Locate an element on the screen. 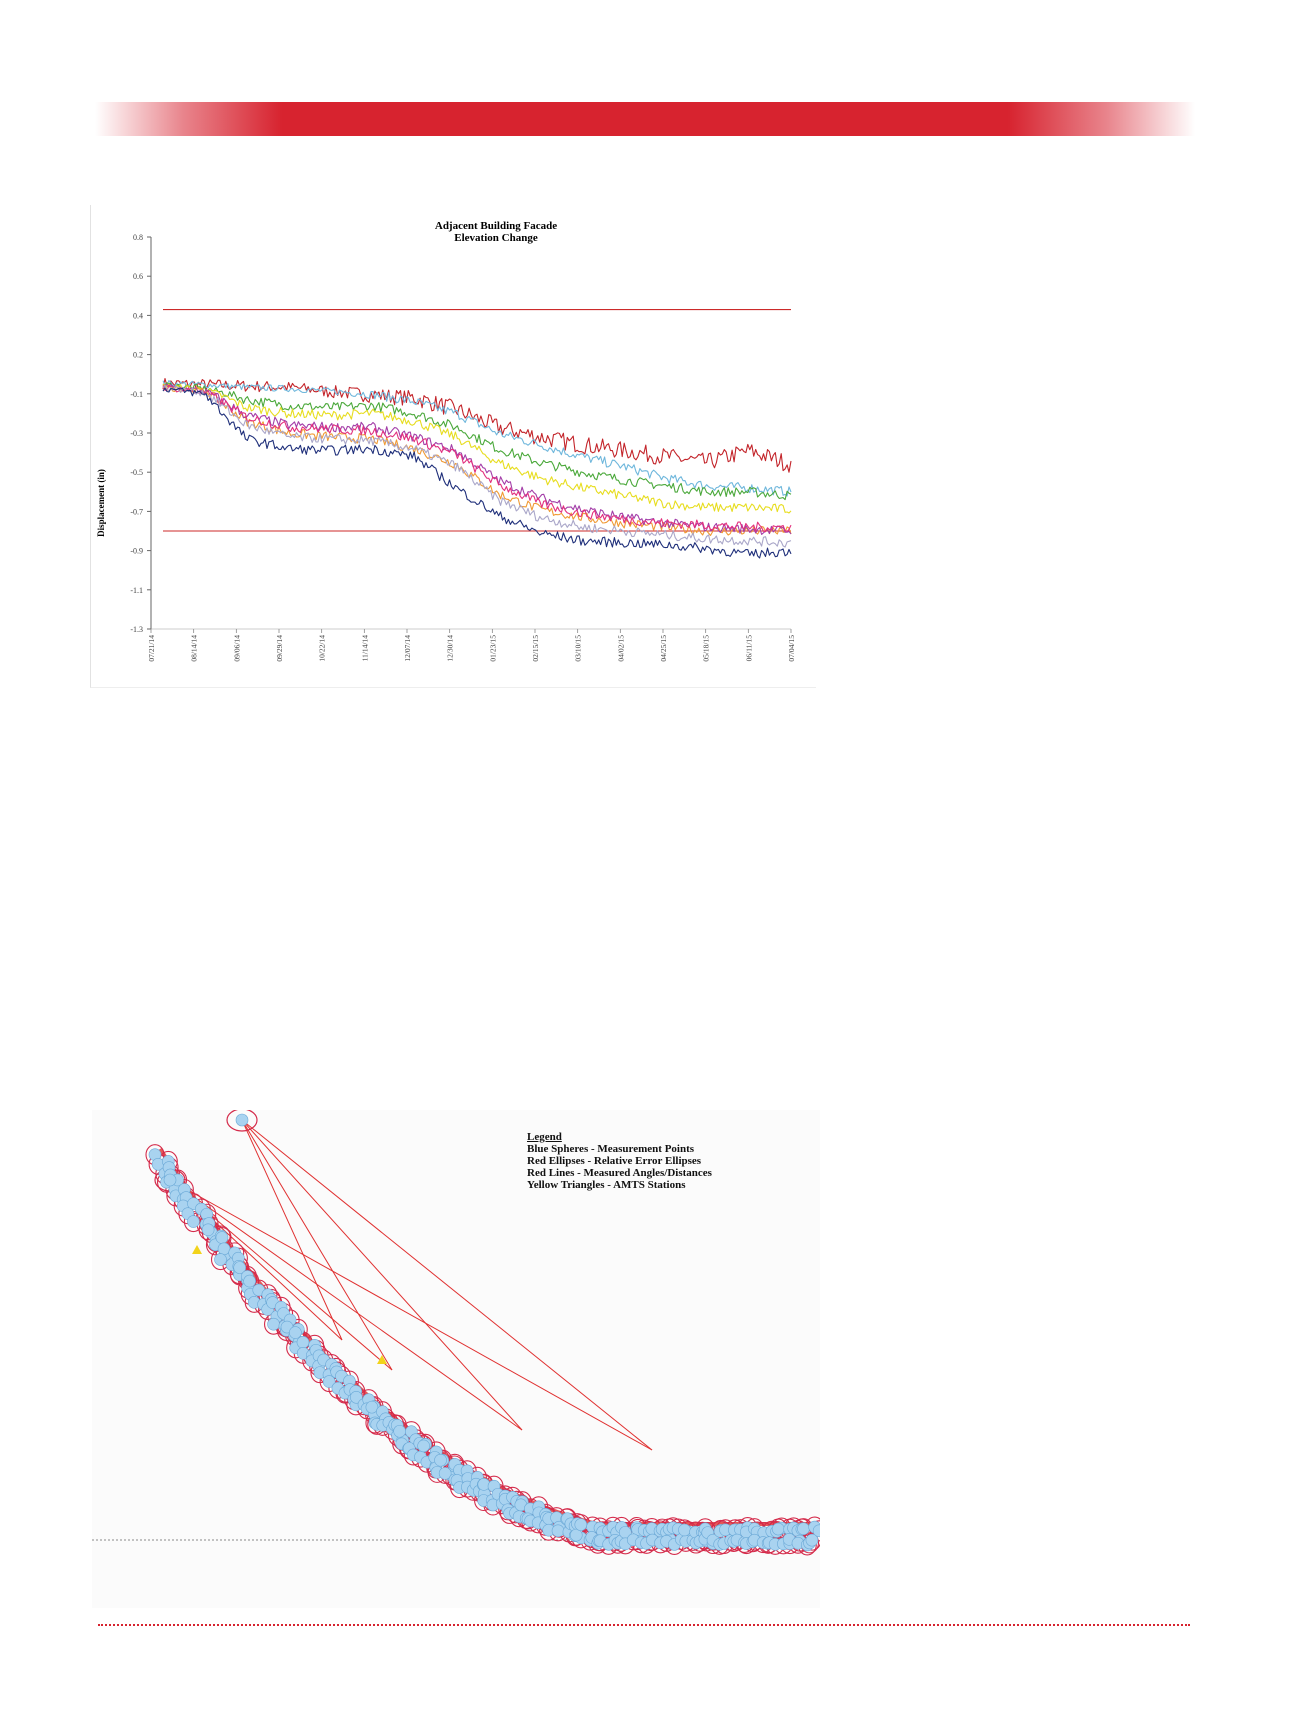 The height and width of the screenshot is (1732, 1299). legend-item-ellipses: Red Ellipses - Relative Error Ellipses is located at coordinates (614, 1161).